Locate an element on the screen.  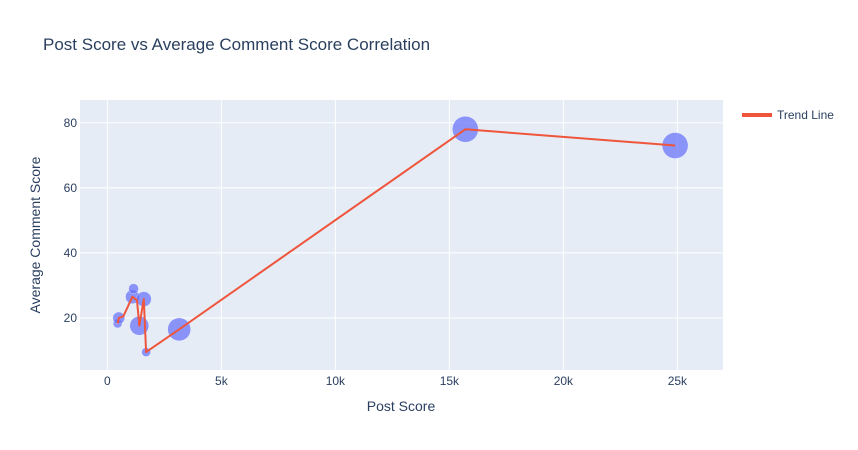
x-tick-label: 20k is located at coordinates (564, 381).